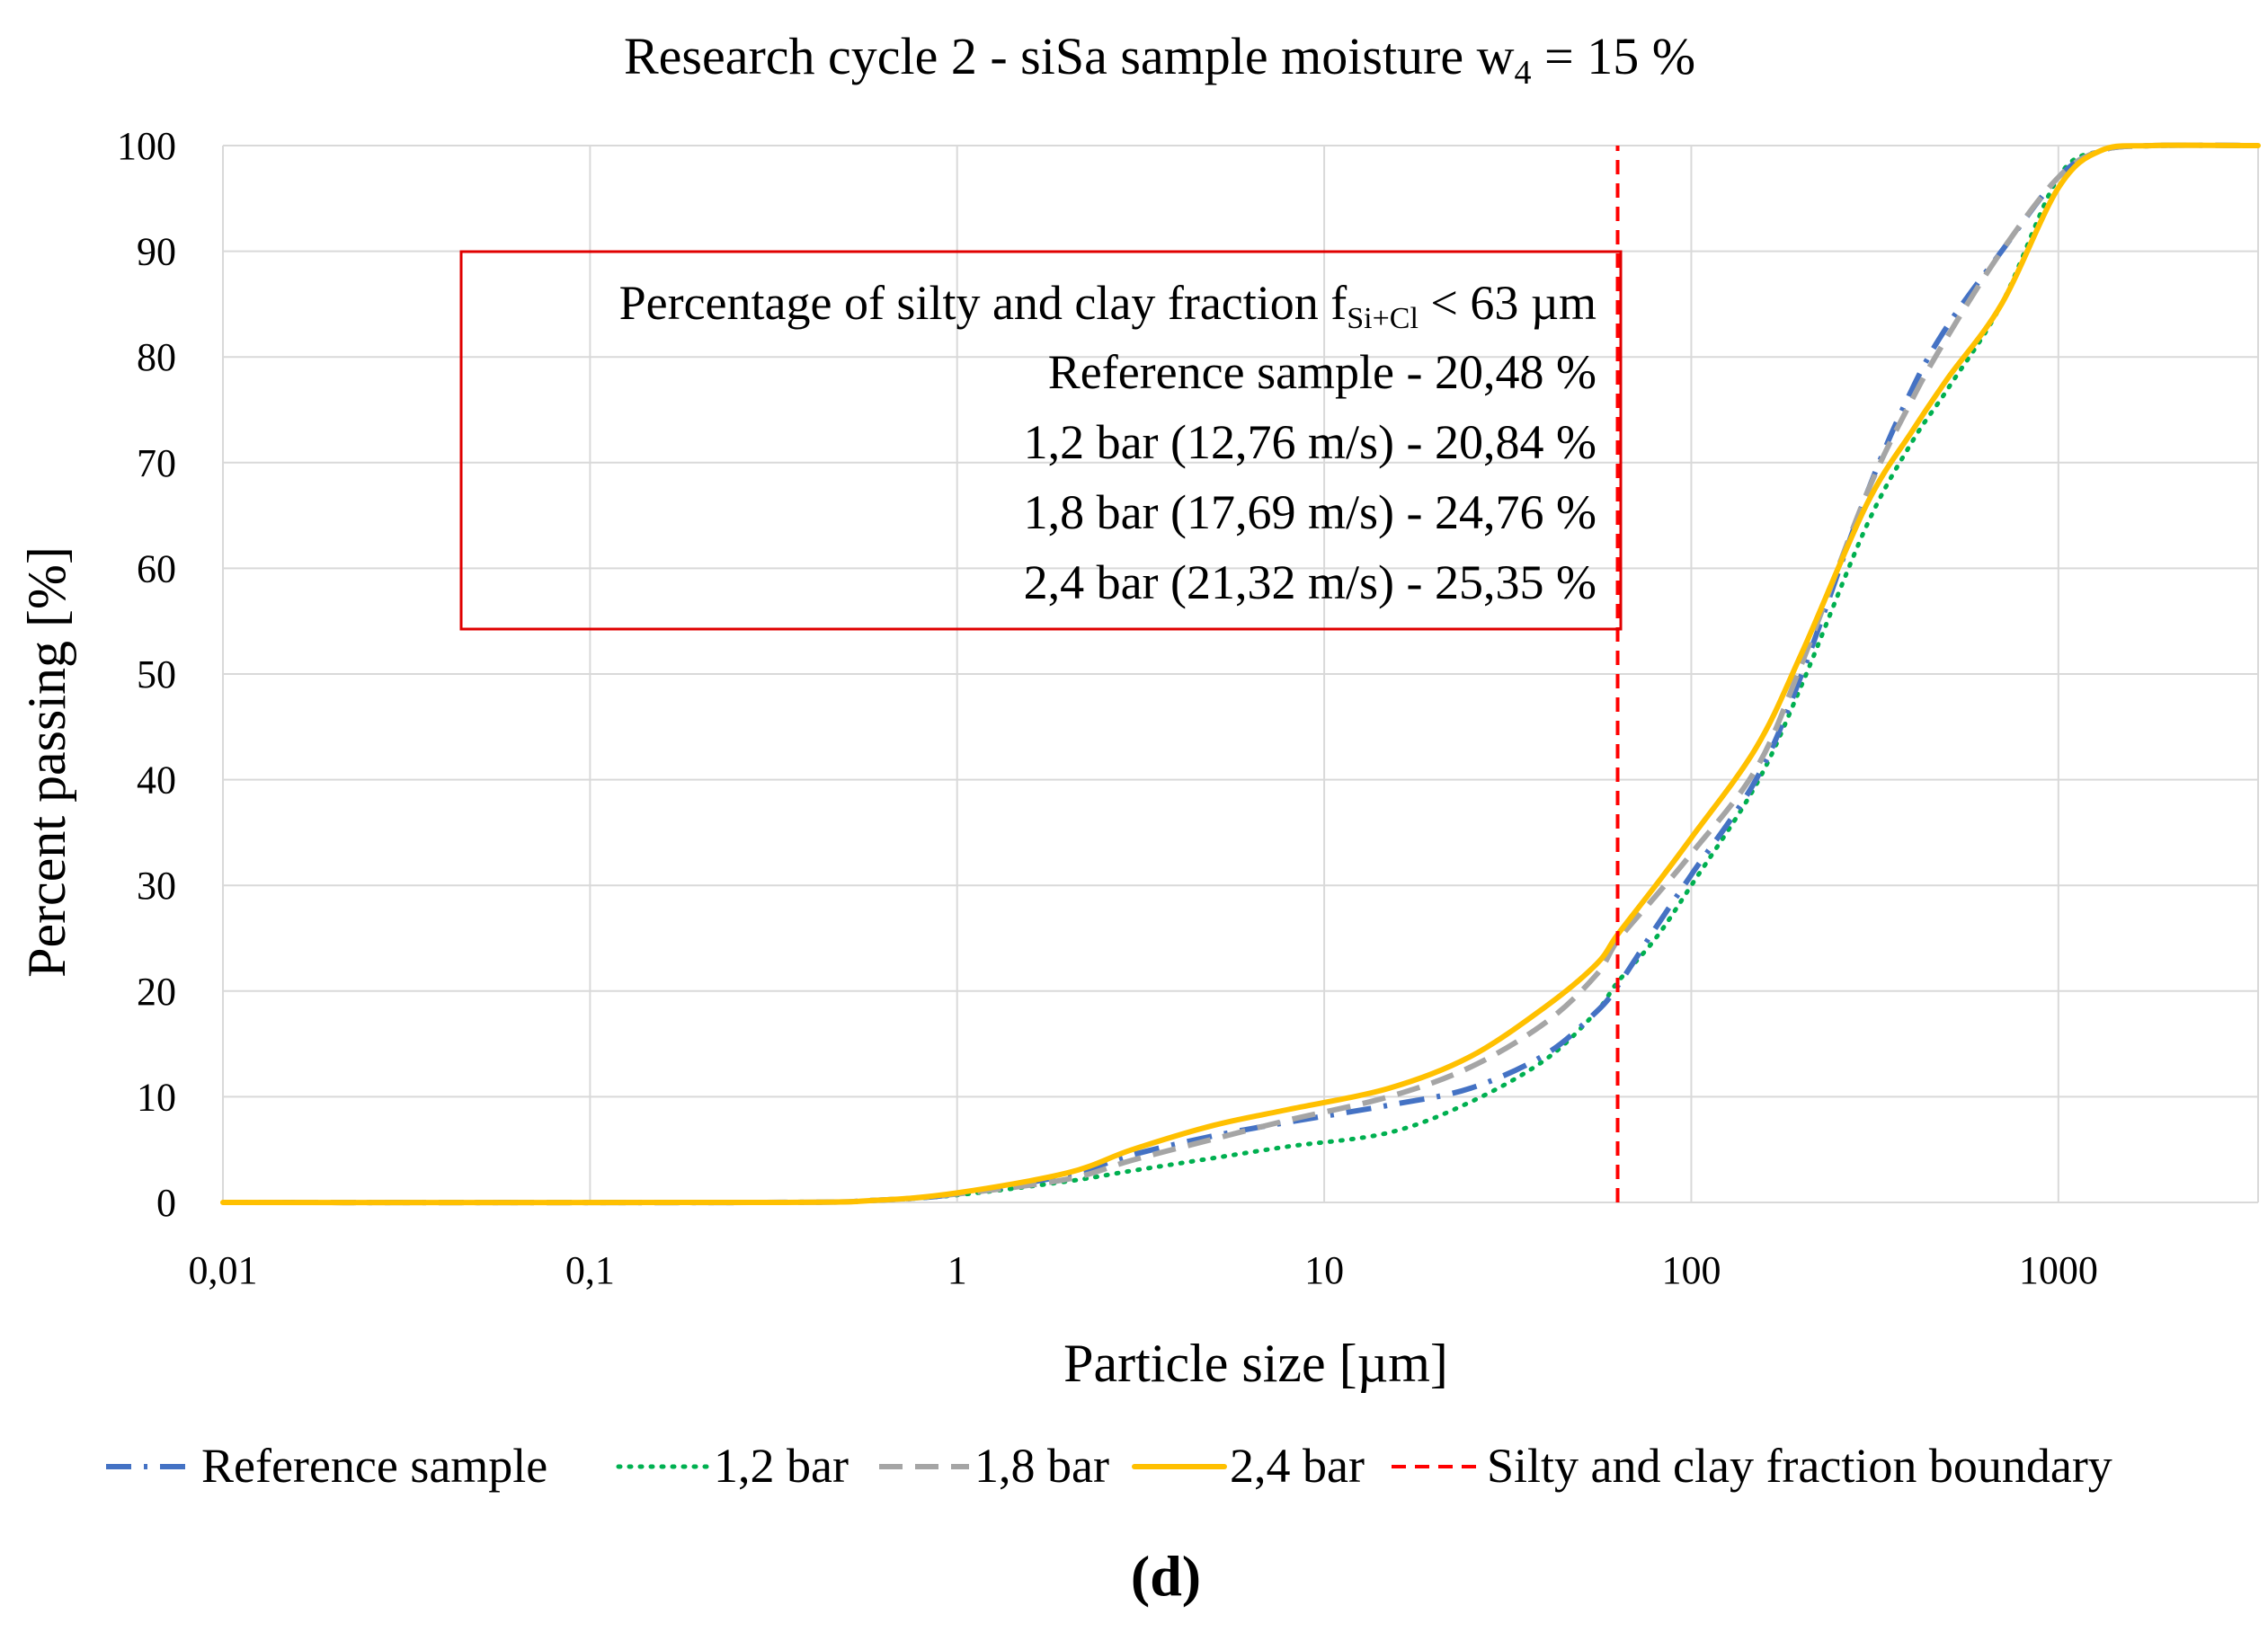 Image resolution: width=2268 pixels, height=1632 pixels. What do you see at coordinates (1322, 372) in the screenshot?
I see `annotation-reference: Reference sample - 20,48 %` at bounding box center [1322, 372].